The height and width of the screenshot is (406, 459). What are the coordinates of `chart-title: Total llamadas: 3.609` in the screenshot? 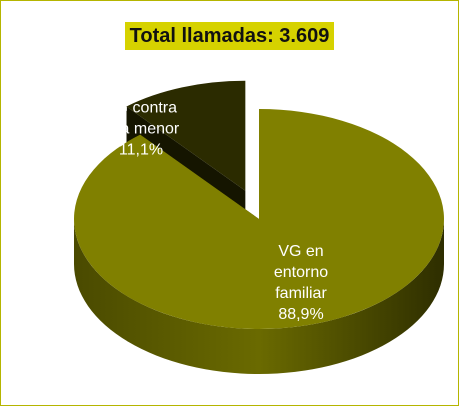 It's located at (229, 36).